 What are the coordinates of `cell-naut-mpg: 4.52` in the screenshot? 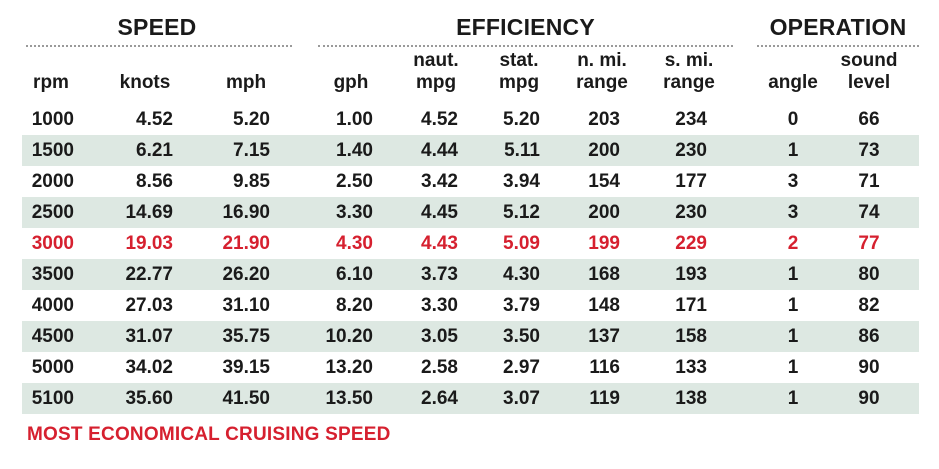 It's located at (439, 119).